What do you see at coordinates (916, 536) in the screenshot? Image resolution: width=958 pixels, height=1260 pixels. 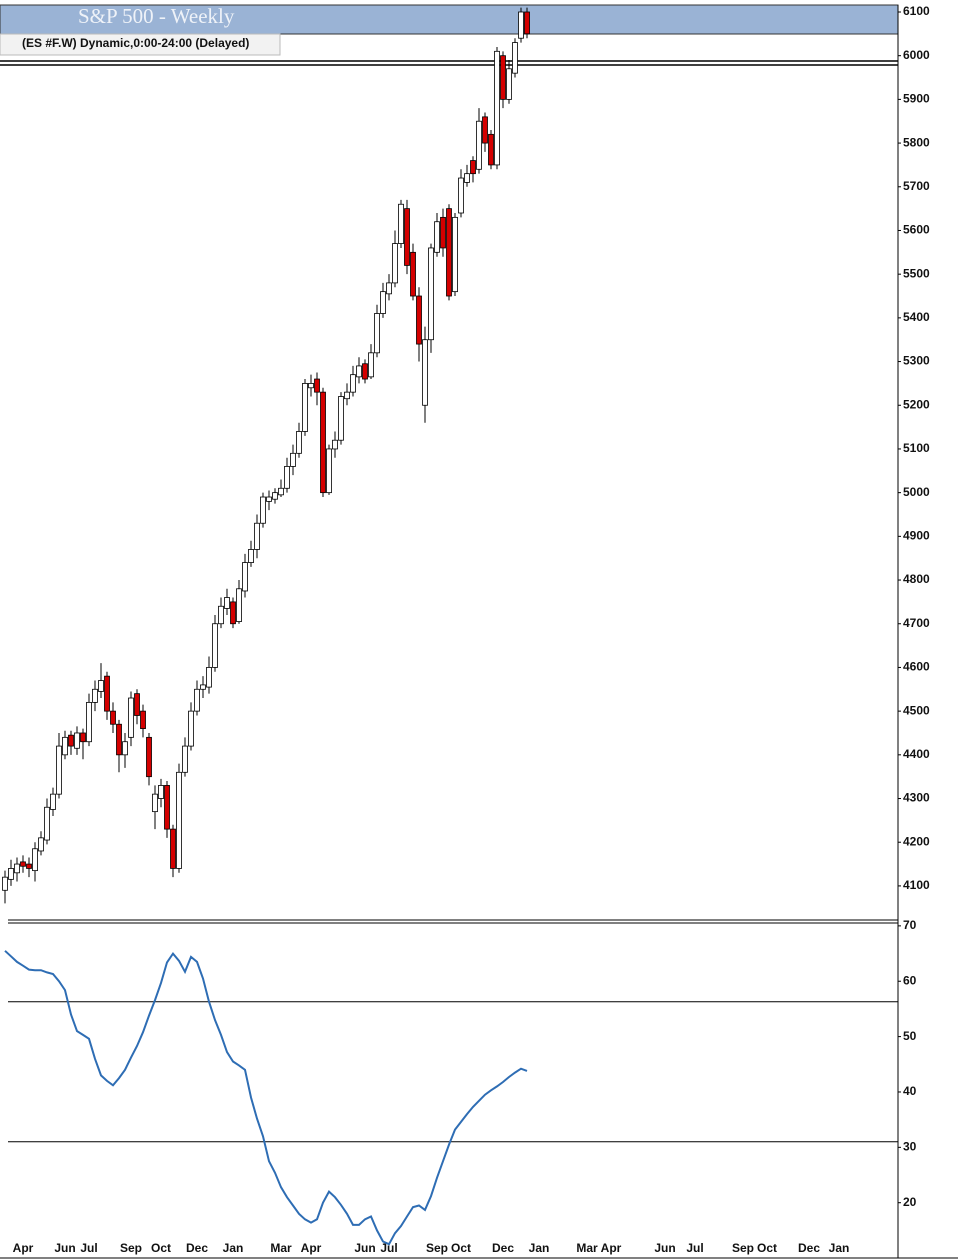 I see `y-tick-label: 4900` at bounding box center [916, 536].